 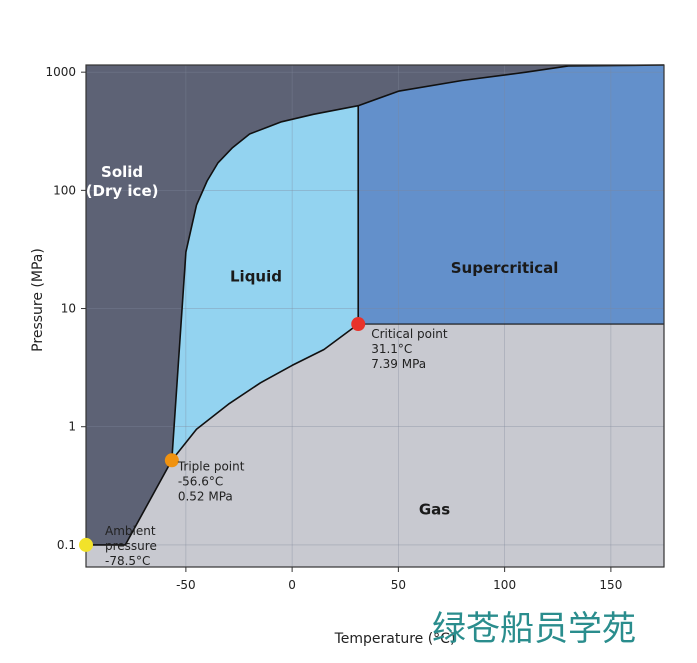 What do you see at coordinates (186, 585) in the screenshot?
I see `x-tick-label: -50` at bounding box center [186, 585].